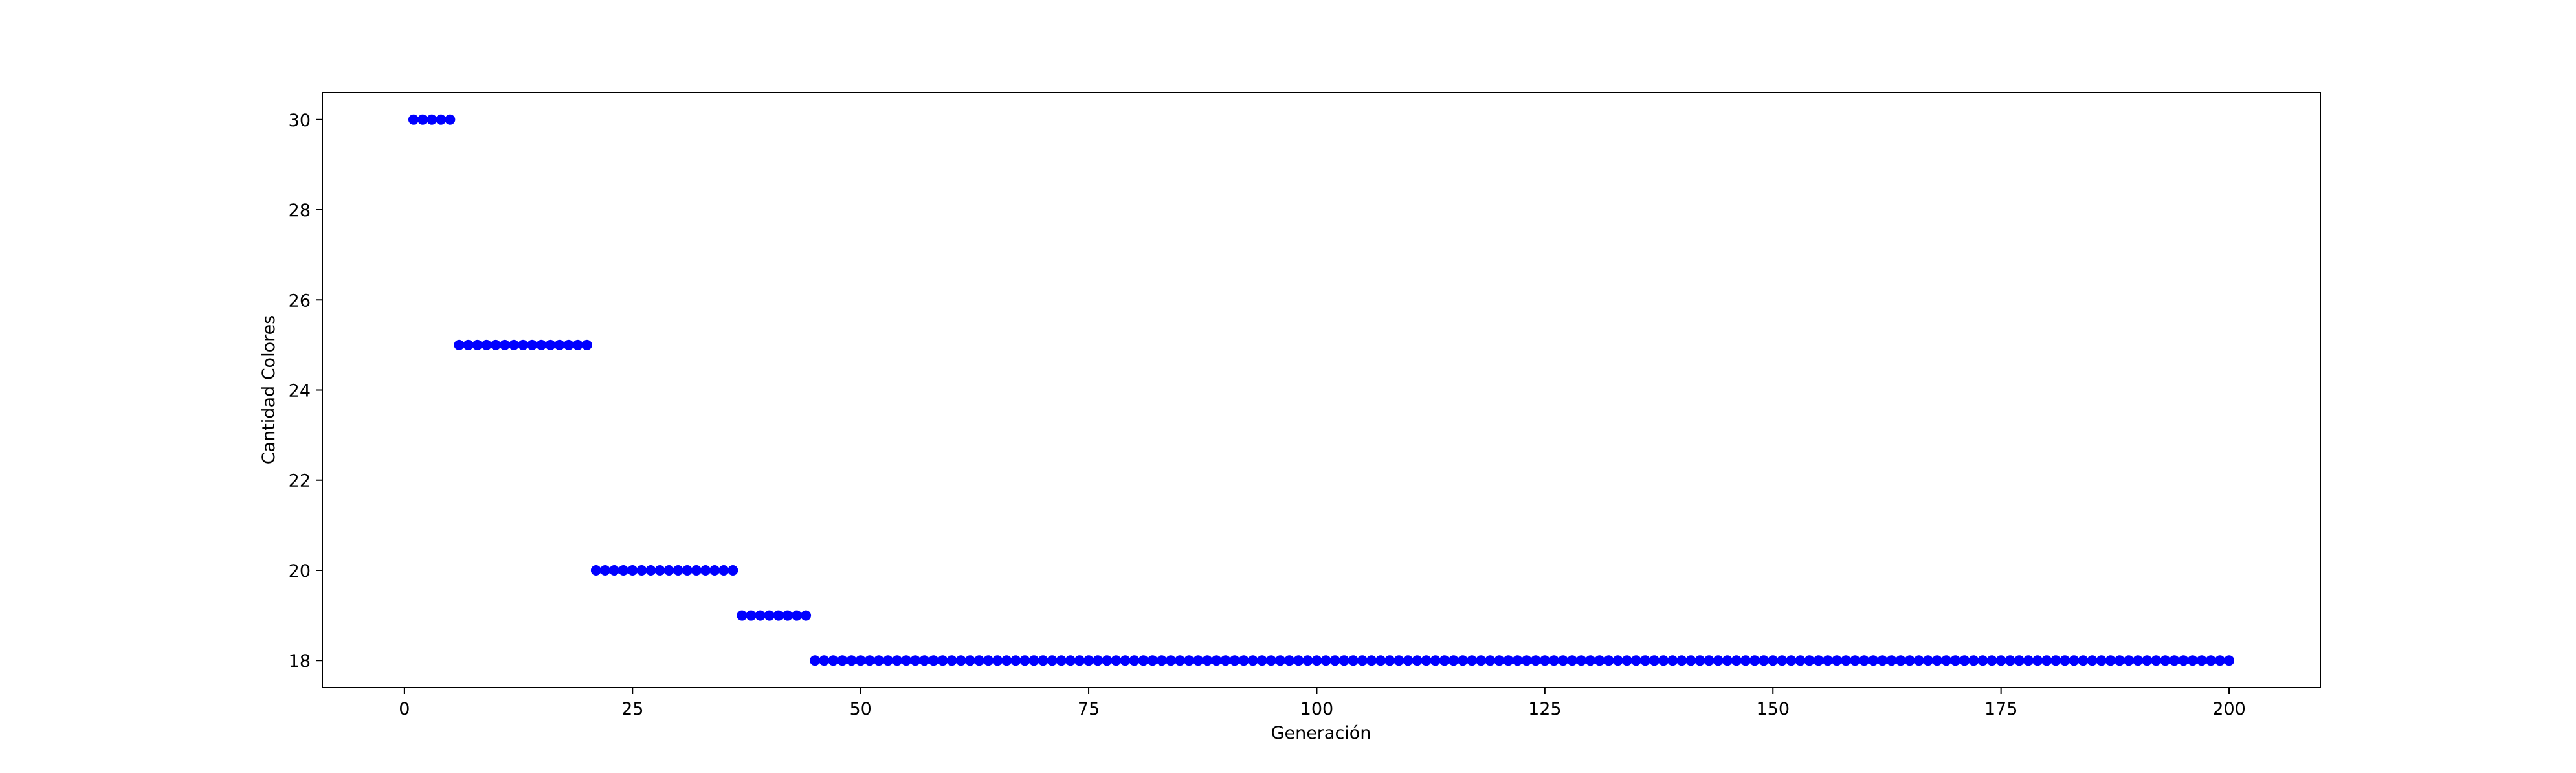 Image resolution: width=2576 pixels, height=773 pixels. I want to click on x-tick-label: 200, so click(2229, 709).